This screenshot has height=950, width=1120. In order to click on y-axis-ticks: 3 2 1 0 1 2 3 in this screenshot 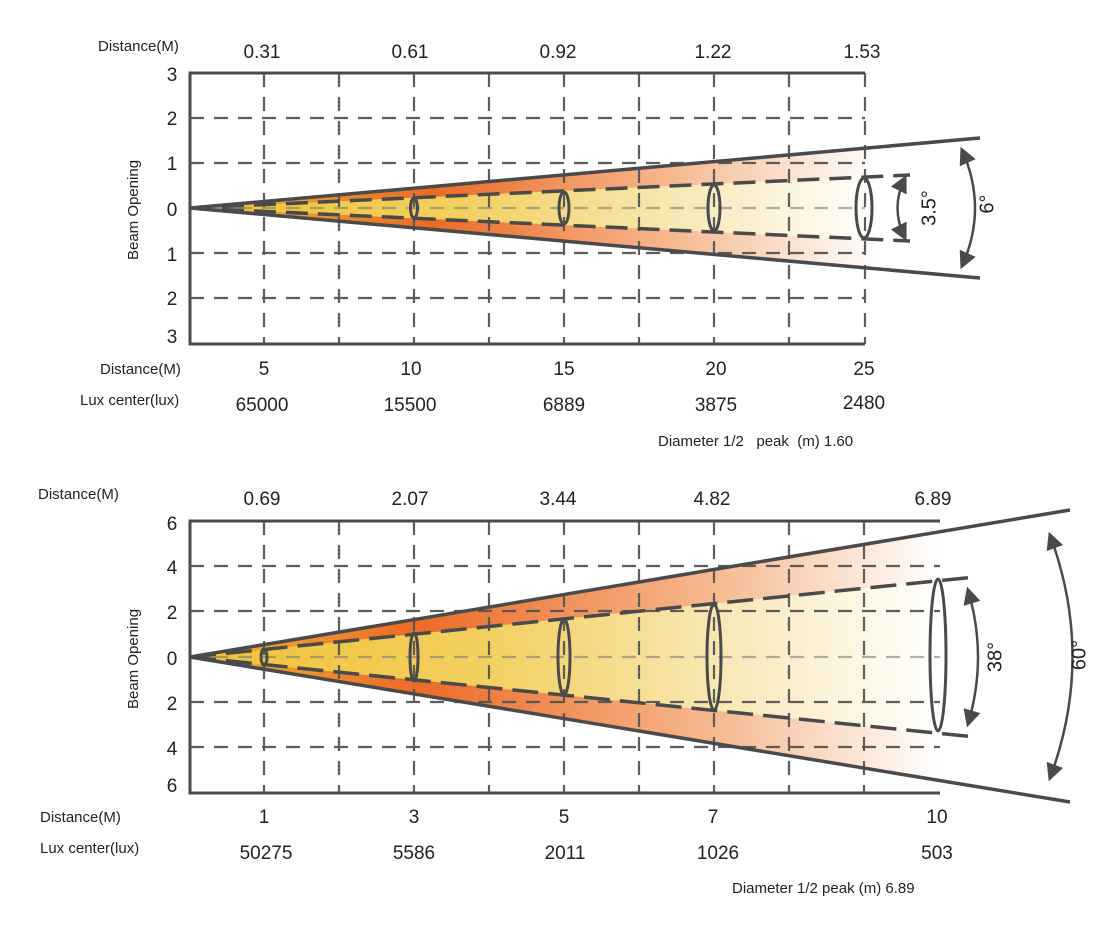, I will do `click(172, 206)`.